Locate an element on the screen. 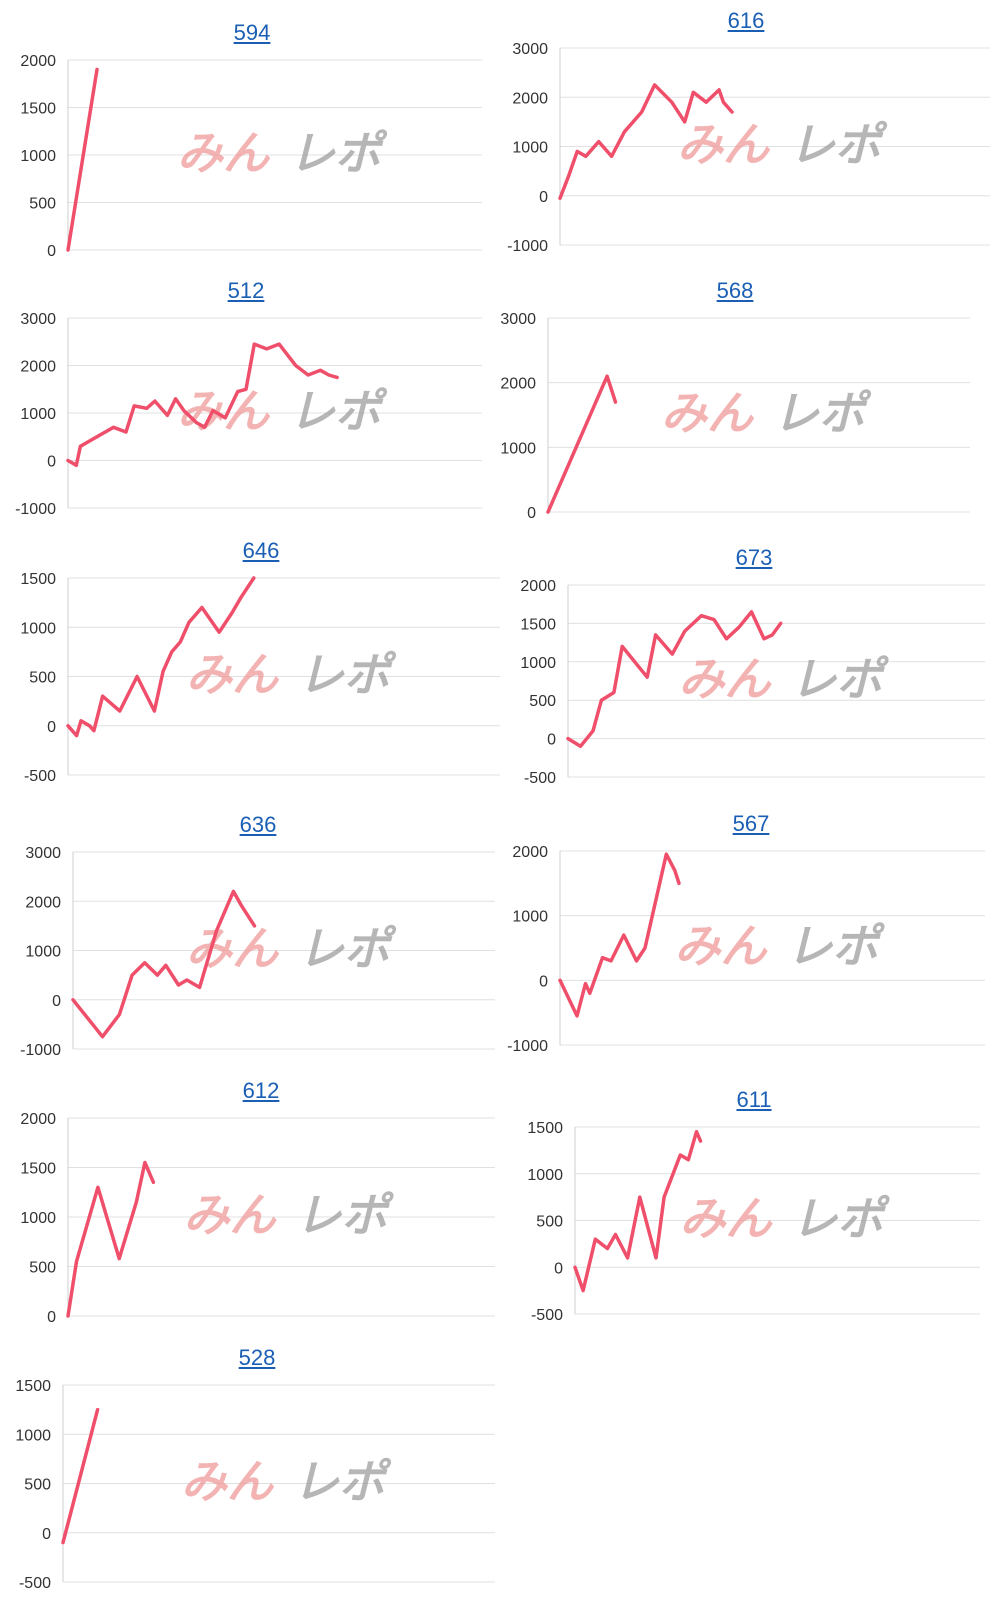 The width and height of the screenshot is (1000, 1614). chart-title-link: 611 is located at coordinates (754, 1099).